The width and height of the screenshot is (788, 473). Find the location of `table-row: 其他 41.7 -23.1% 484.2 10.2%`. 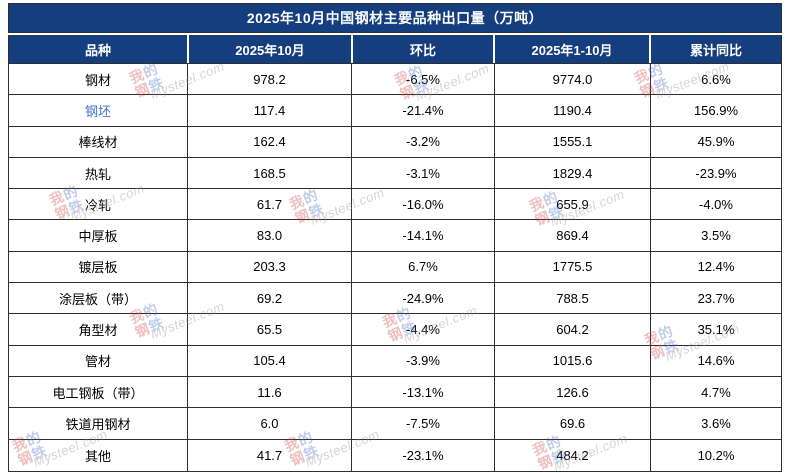

table-row: 其他 41.7 -23.1% 484.2 10.2% is located at coordinates (395, 455).